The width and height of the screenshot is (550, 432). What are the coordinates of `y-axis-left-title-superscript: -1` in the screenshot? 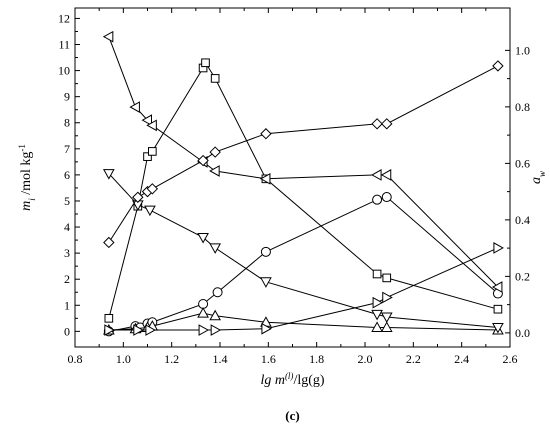 It's located at (22, 148).